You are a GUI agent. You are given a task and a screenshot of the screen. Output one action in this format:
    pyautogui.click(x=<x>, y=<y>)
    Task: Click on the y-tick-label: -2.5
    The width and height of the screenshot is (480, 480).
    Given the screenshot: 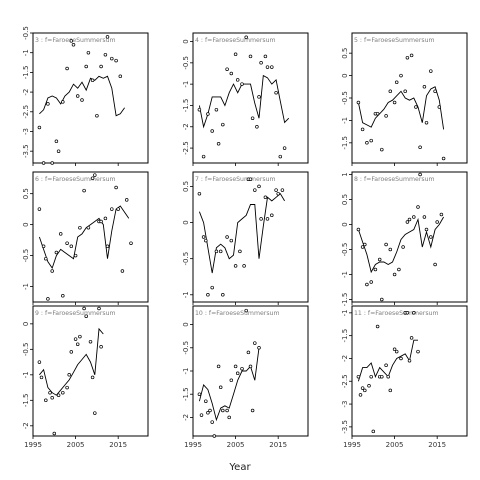 What is the action you would take?
    pyautogui.click(x=345, y=381)
    